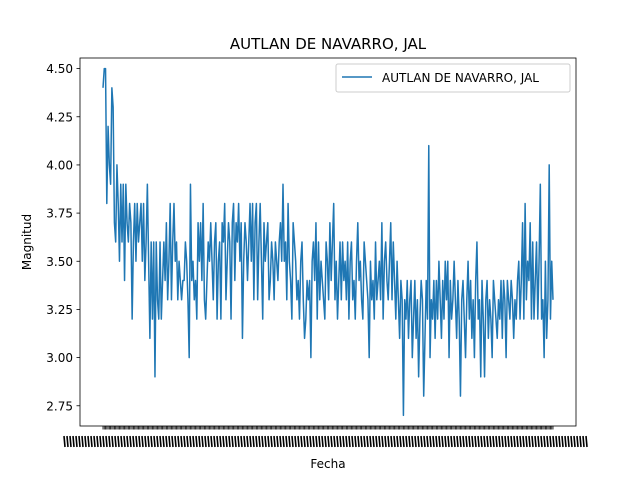 The image size is (640, 480). What do you see at coordinates (27, 242) in the screenshot?
I see `y-axis-label: Magnitud` at bounding box center [27, 242].